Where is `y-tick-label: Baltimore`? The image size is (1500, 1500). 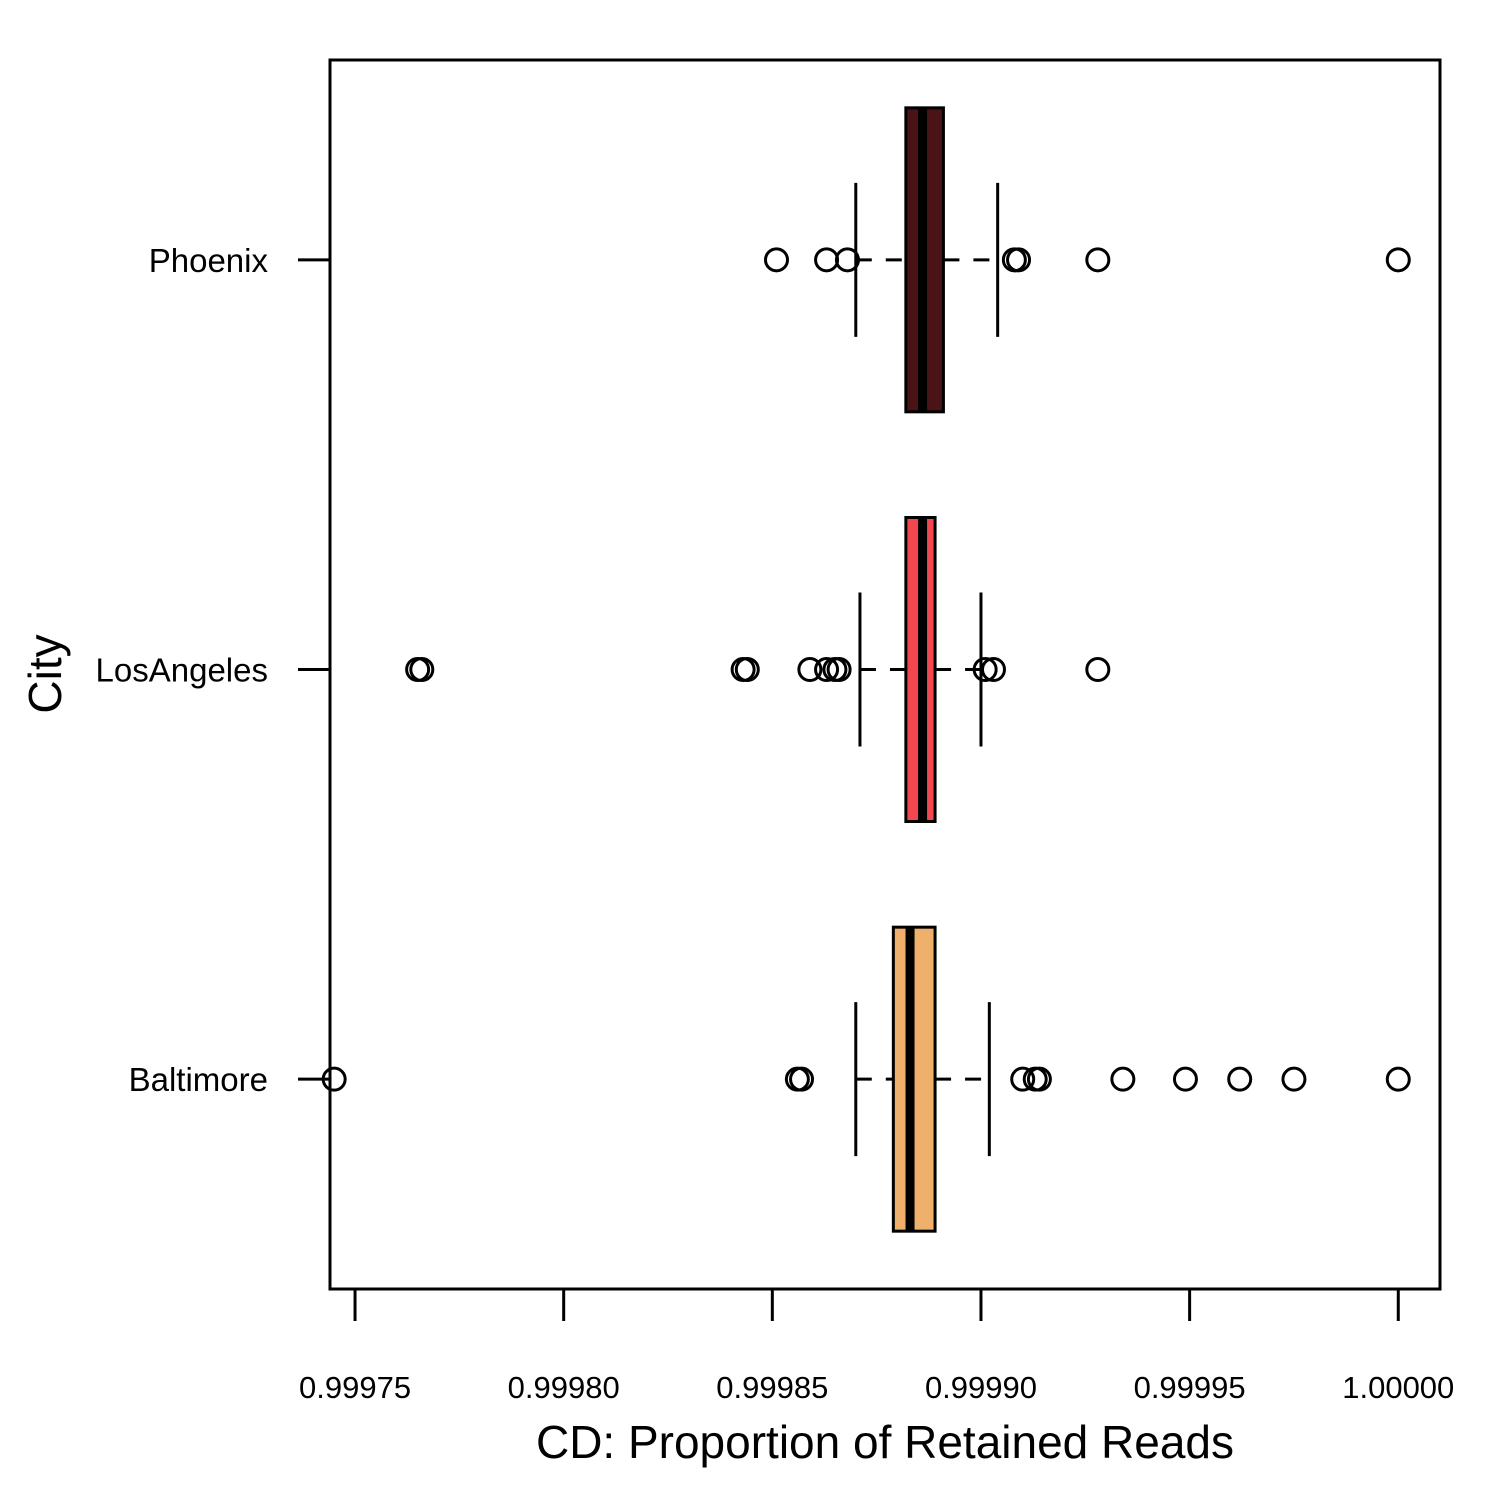
y-tick-label: Baltimore is located at coordinates (198, 1079).